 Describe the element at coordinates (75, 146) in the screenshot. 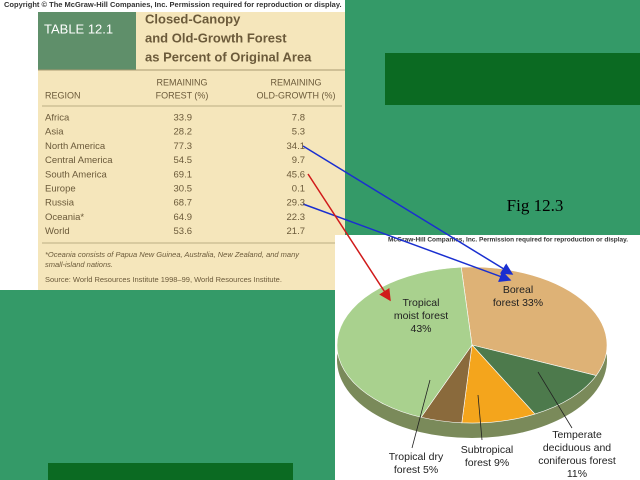

I see `region: North America` at that location.